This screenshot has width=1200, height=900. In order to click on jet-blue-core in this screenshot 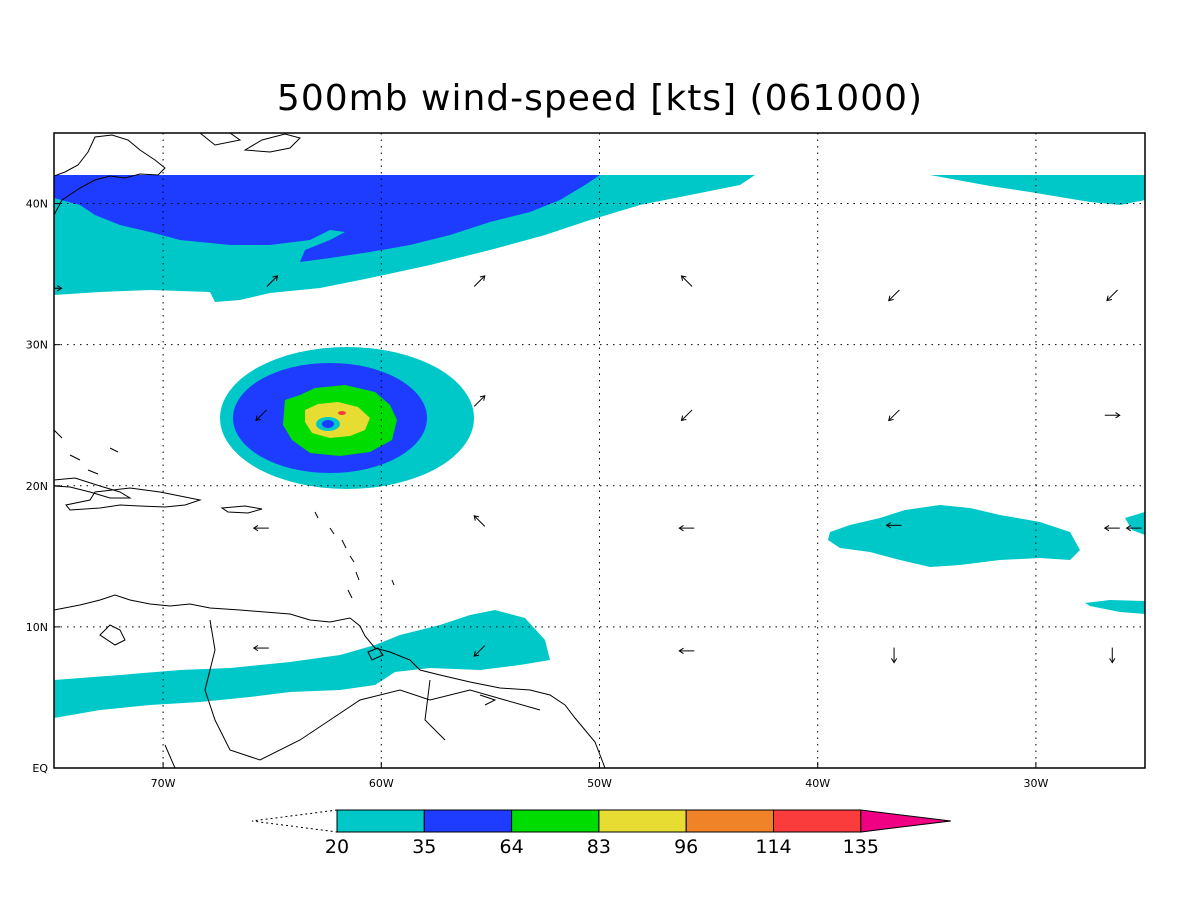, I will do `click(327, 218)`.